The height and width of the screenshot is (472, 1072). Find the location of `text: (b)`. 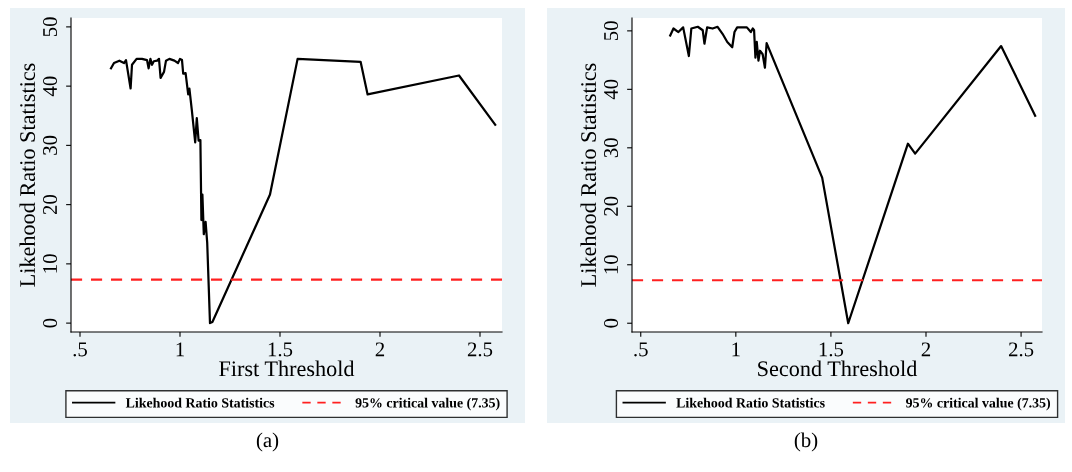

text: (b) is located at coordinates (806, 442).